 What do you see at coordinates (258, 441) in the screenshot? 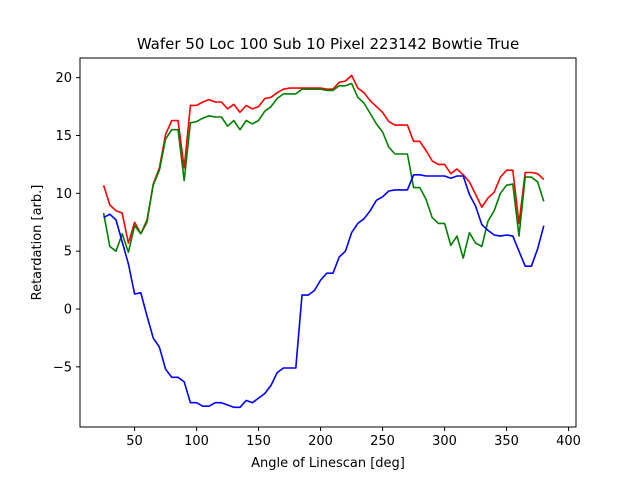
I see `x-tick-label: 150` at bounding box center [258, 441].